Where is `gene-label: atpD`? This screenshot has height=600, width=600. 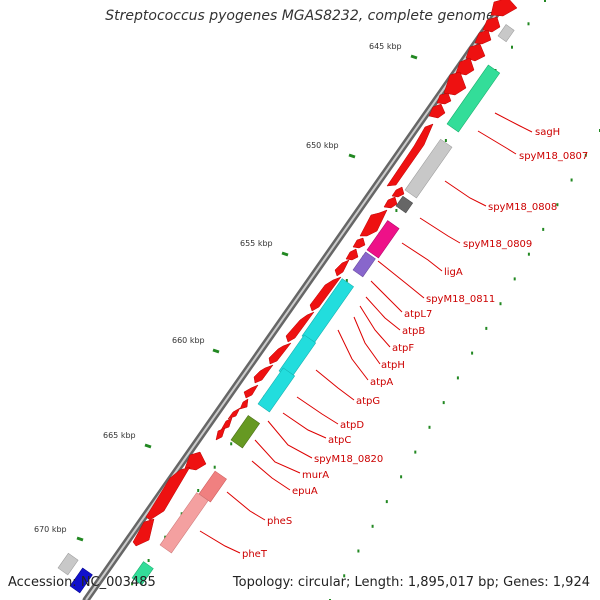
gene-label: atpD is located at coordinates (352, 425).